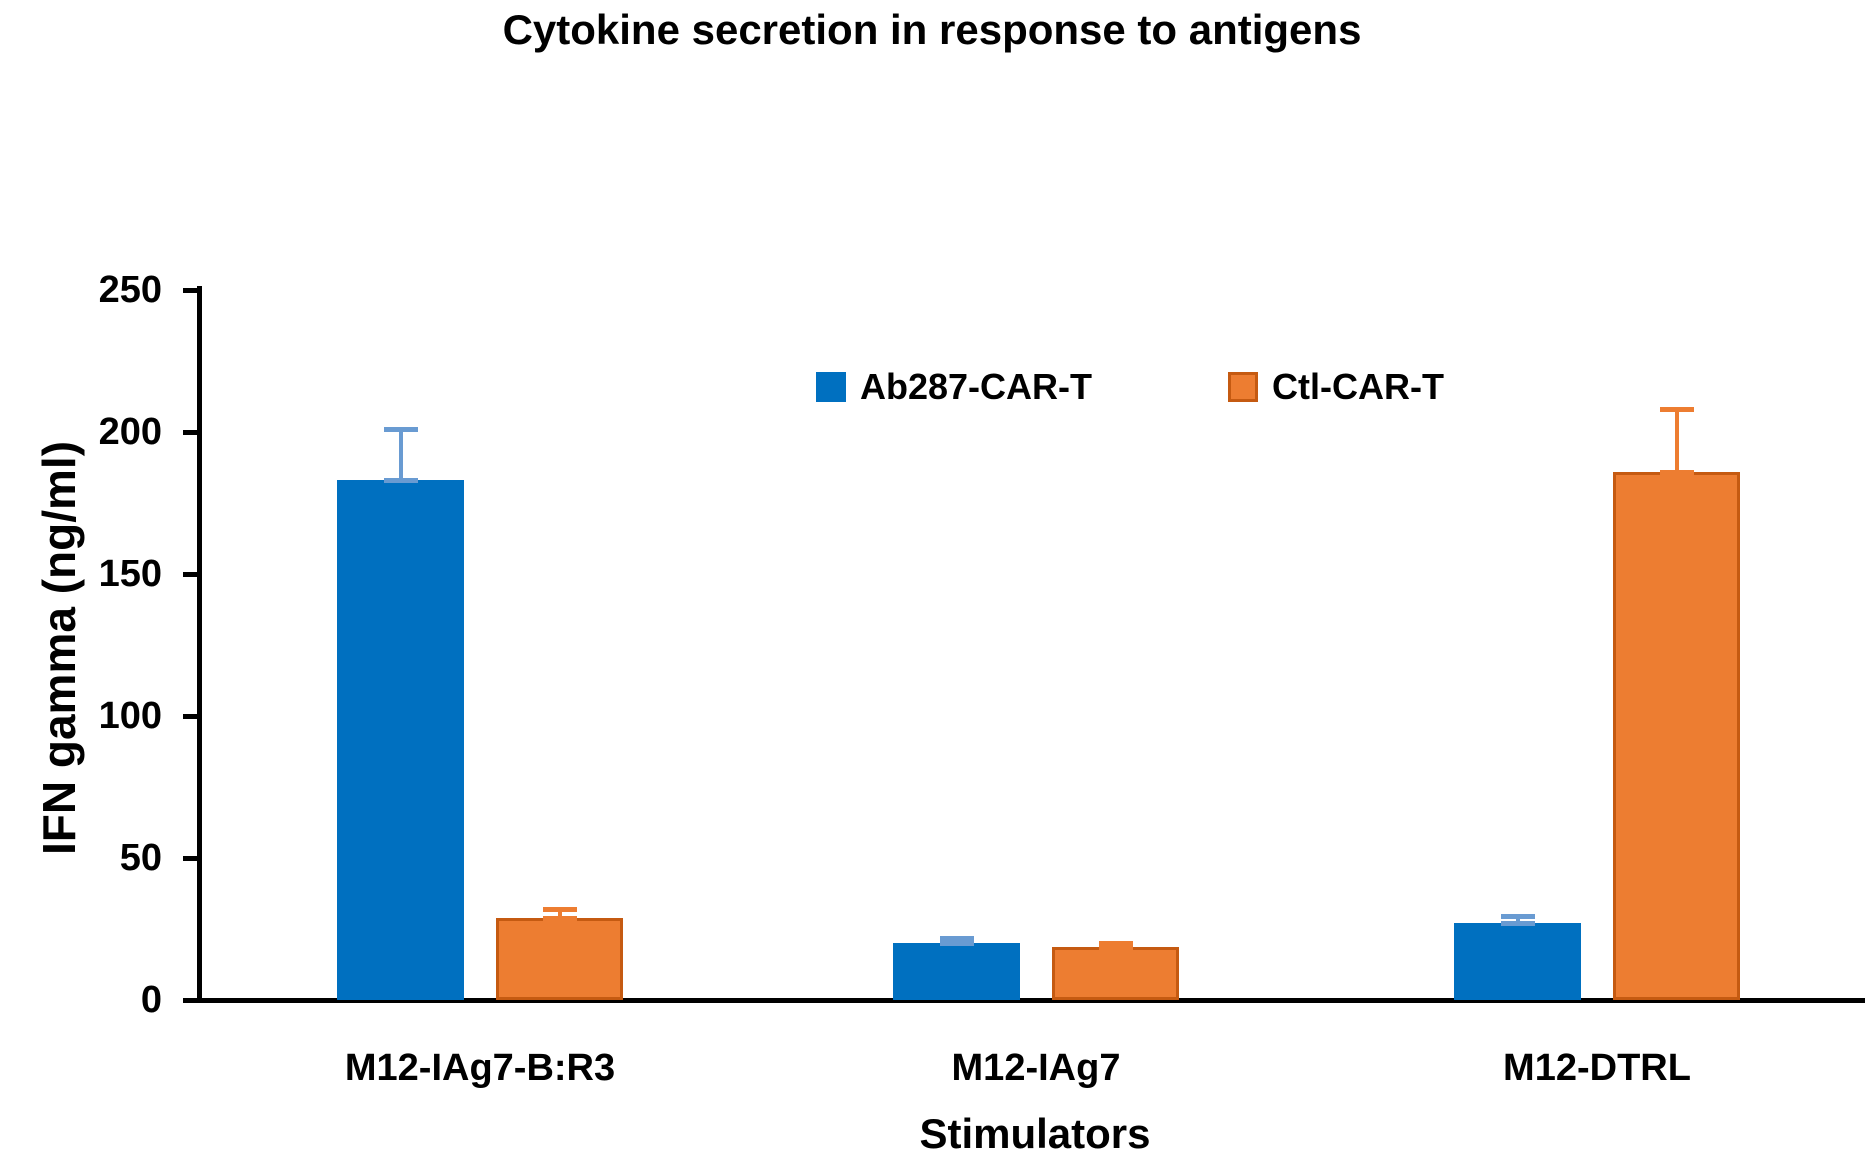 The height and width of the screenshot is (1168, 1872). What do you see at coordinates (1115, 973) in the screenshot?
I see `bar-ctl-car-t-m12-iag7` at bounding box center [1115, 973].